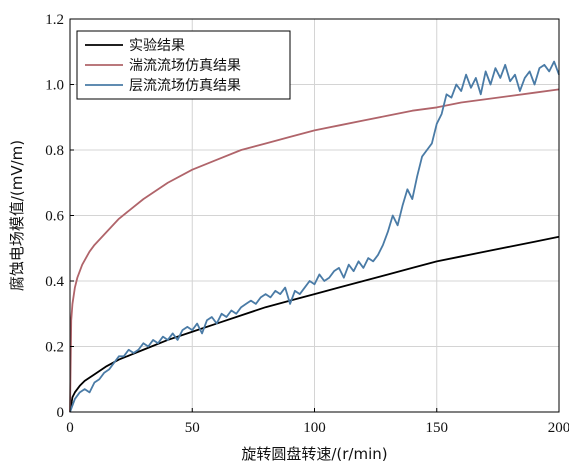 The image size is (569, 468). I want to click on legend: 实验结果 湍流流场仿真结果 层流流场仿真结果, so click(183, 65).